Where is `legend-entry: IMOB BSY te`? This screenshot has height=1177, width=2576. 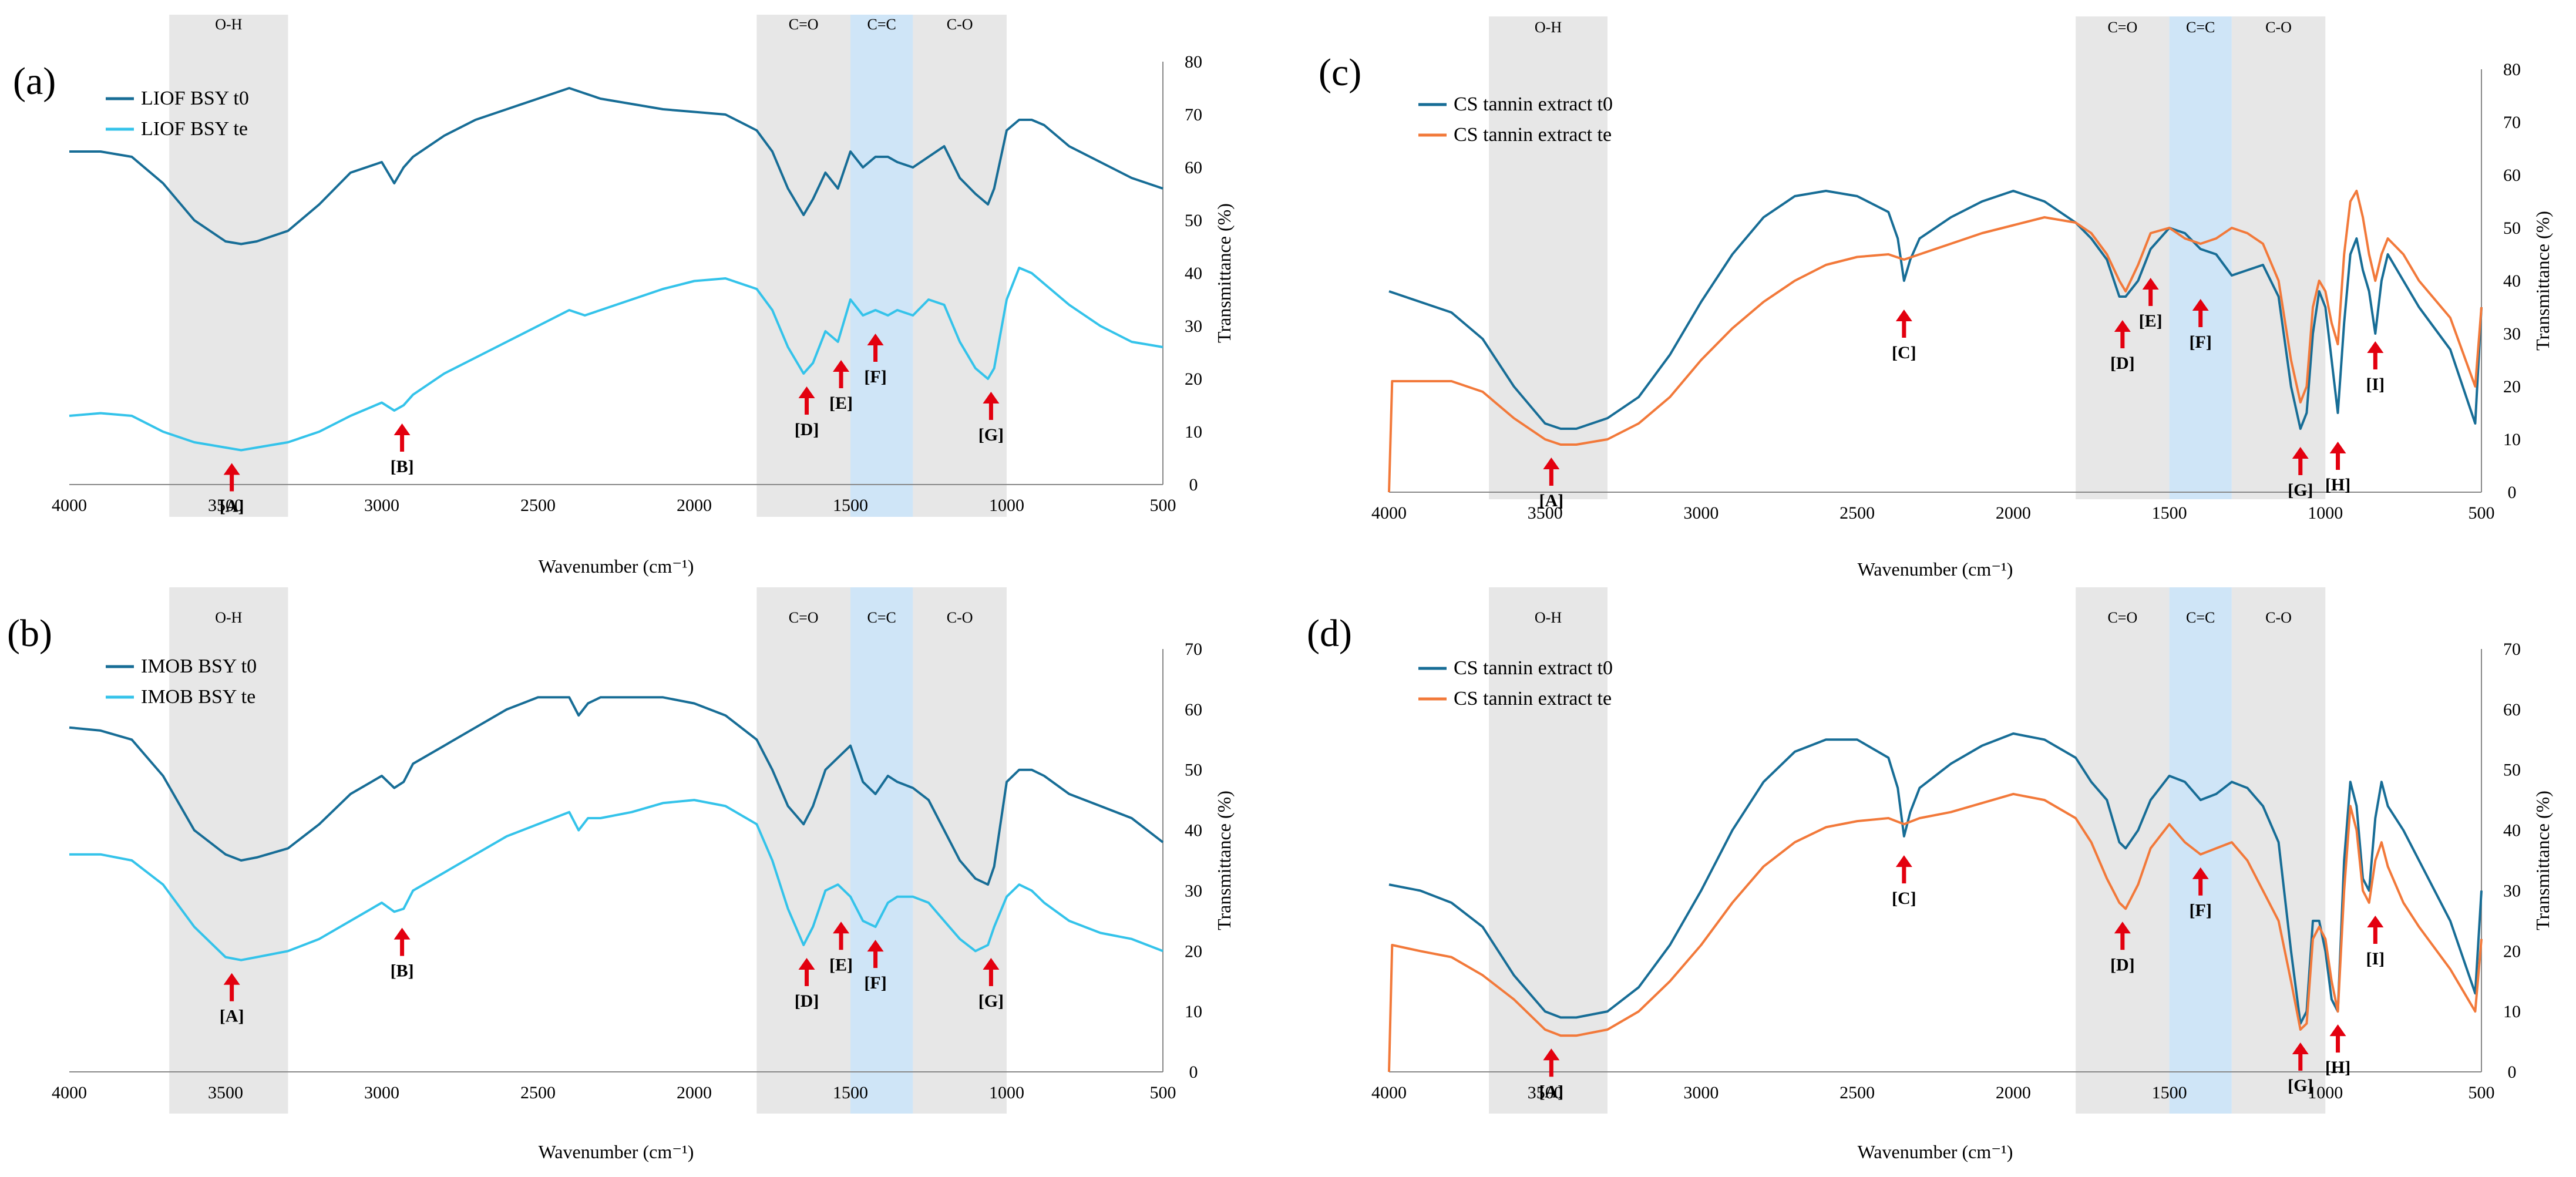 legend-entry: IMOB BSY te is located at coordinates (198, 697).